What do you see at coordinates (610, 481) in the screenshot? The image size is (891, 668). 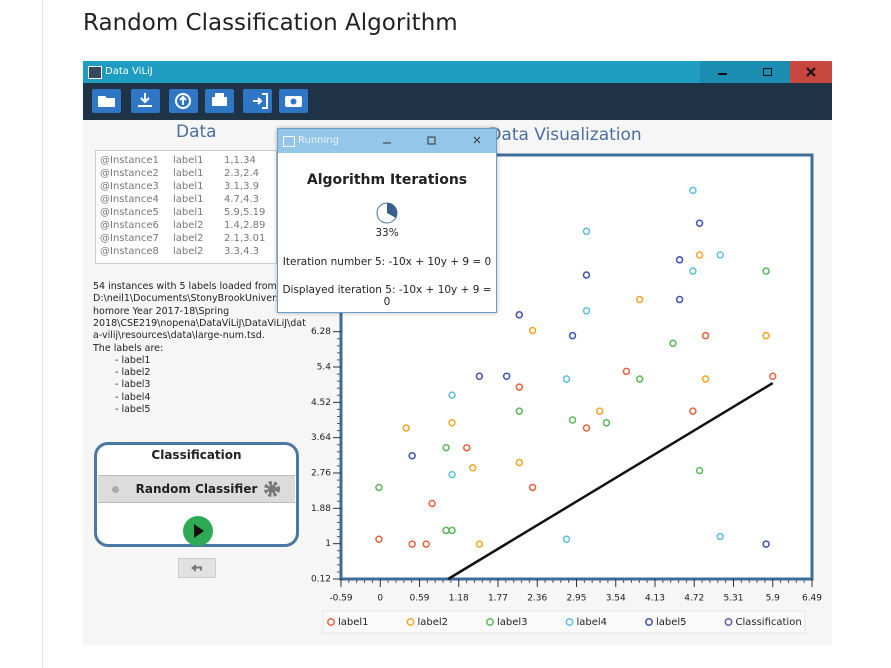 I see `classification-line` at bounding box center [610, 481].